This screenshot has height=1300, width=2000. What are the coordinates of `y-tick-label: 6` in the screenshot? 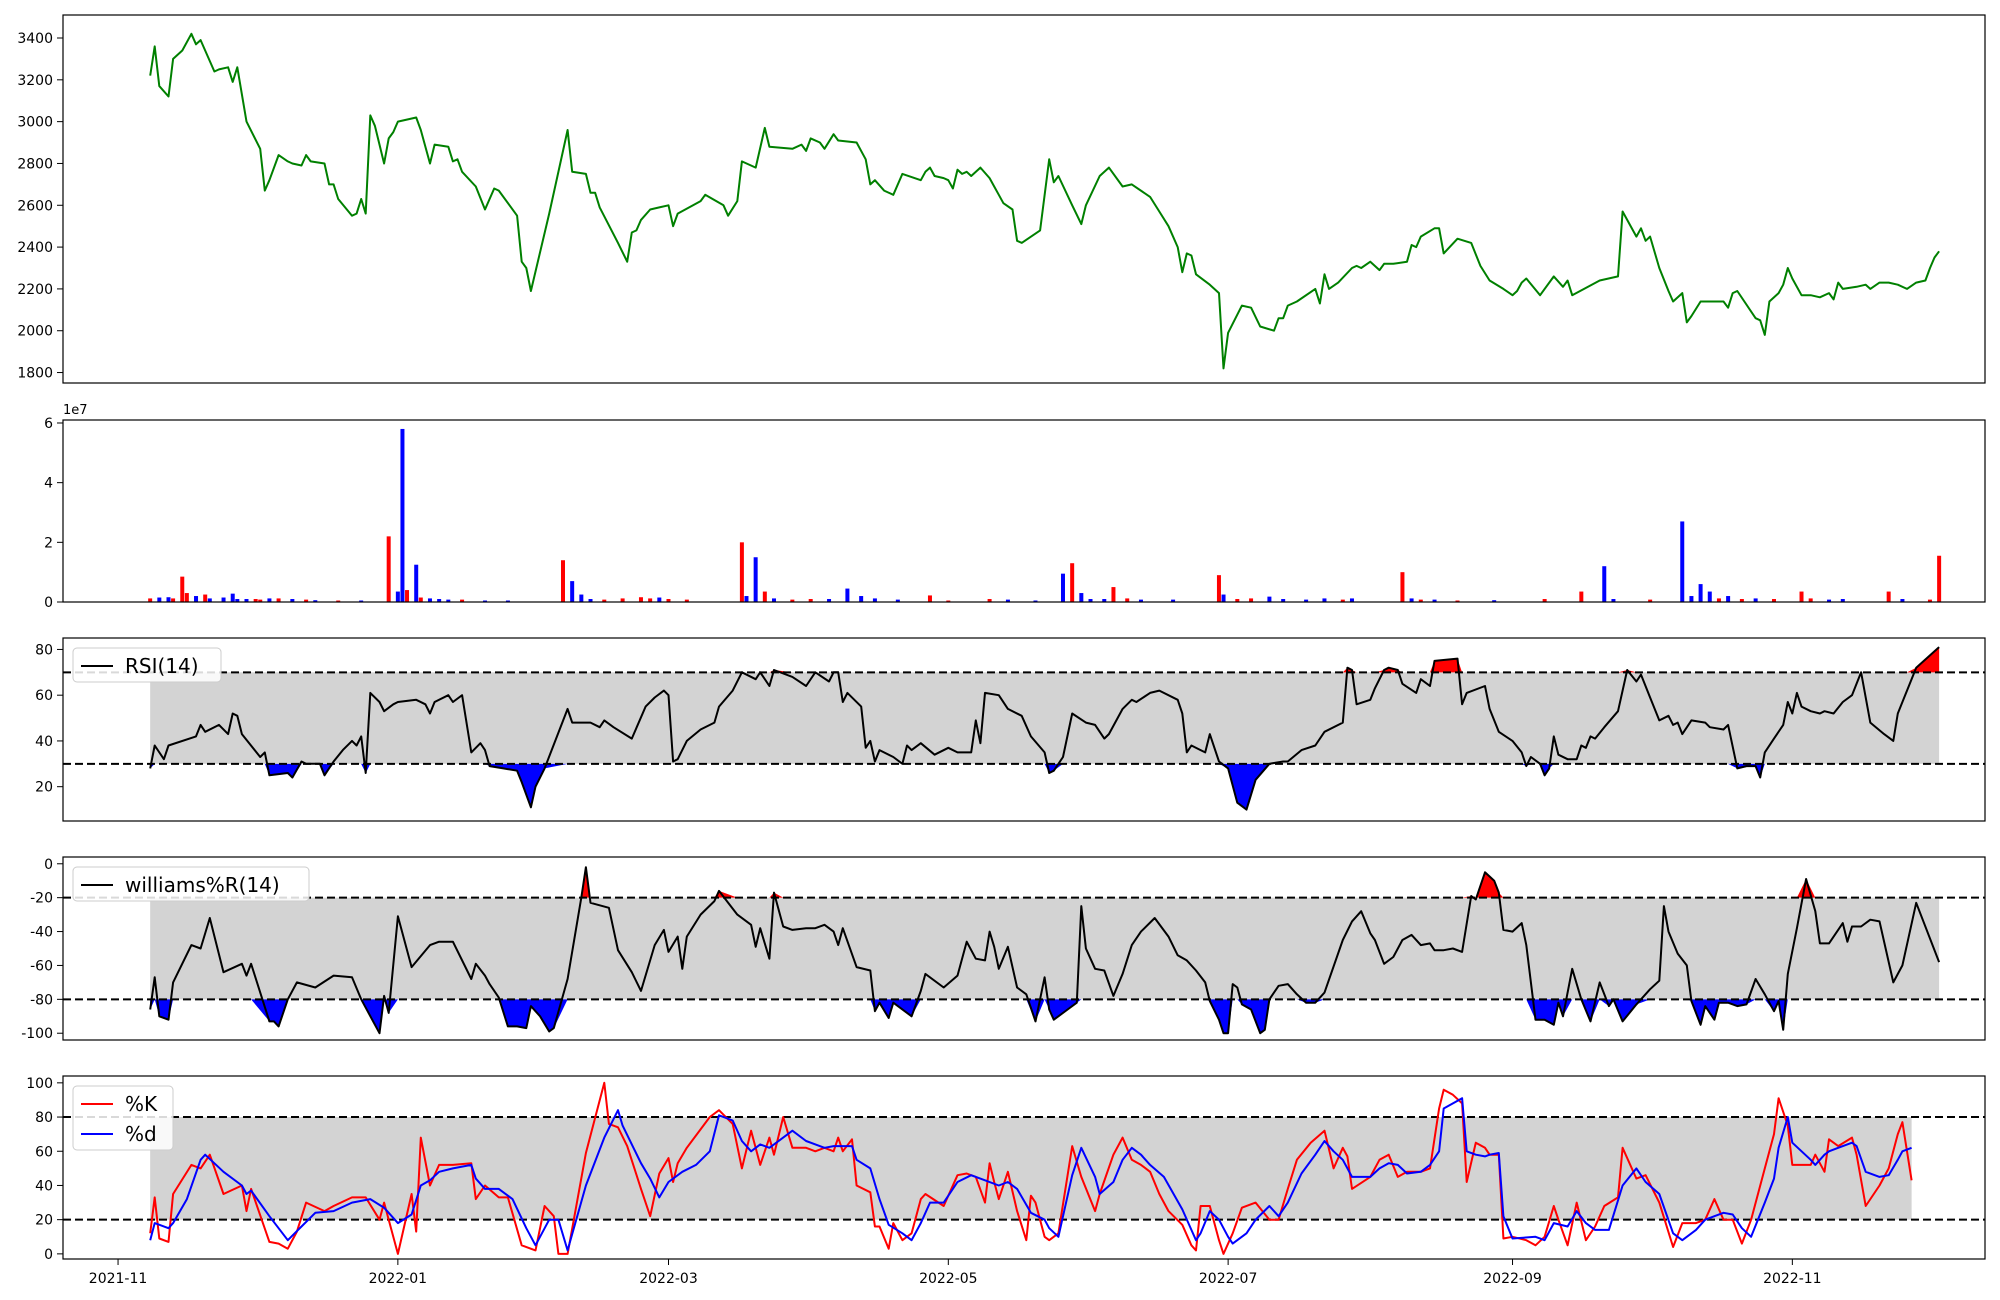 It's located at (48, 424).